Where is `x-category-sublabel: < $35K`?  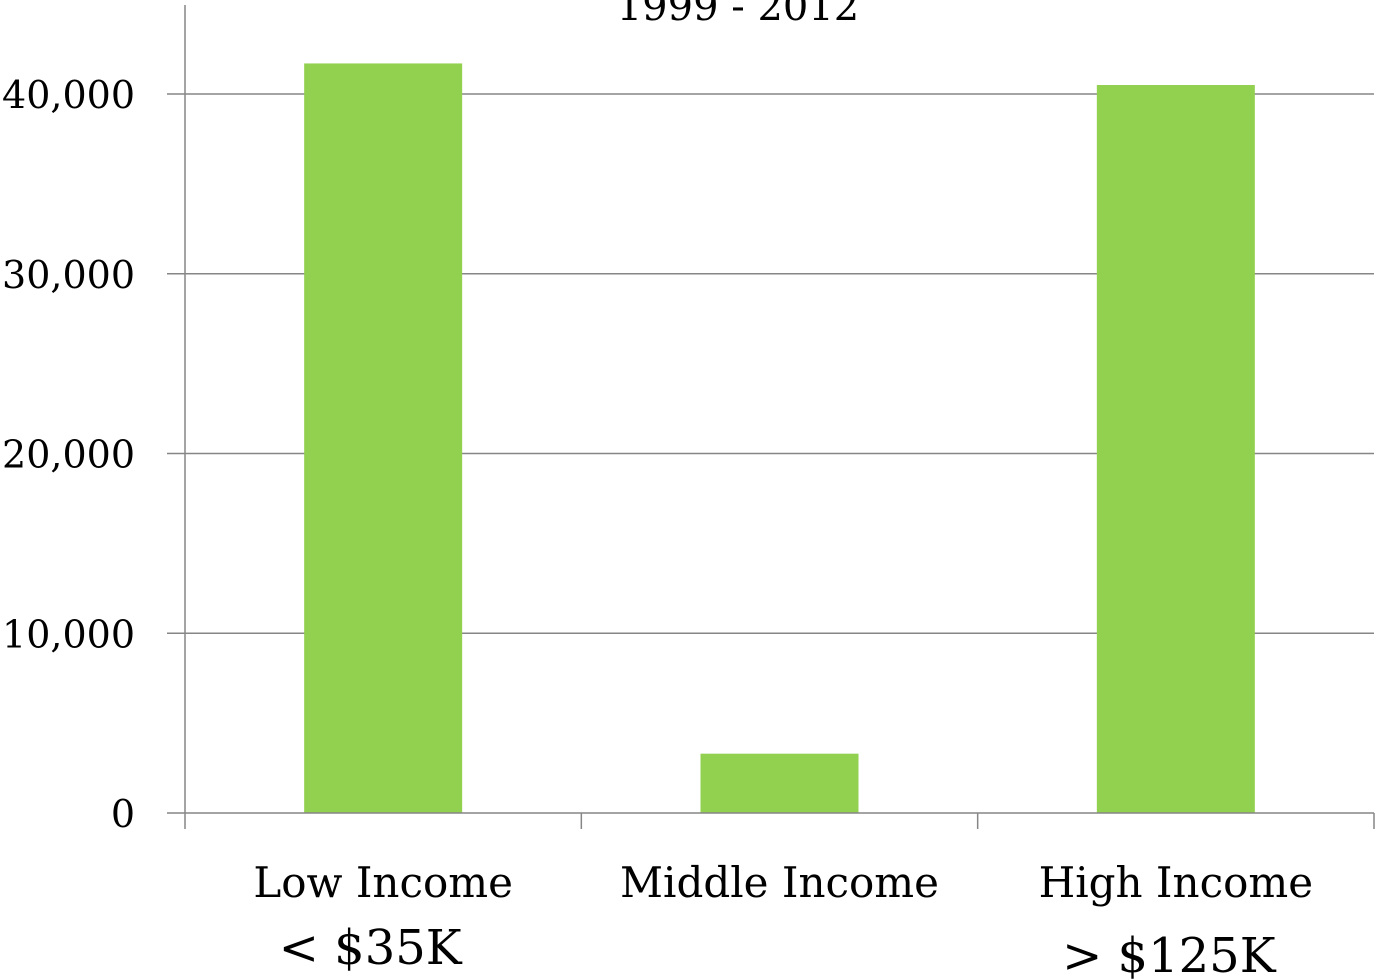 x-category-sublabel: < $35K is located at coordinates (371, 948).